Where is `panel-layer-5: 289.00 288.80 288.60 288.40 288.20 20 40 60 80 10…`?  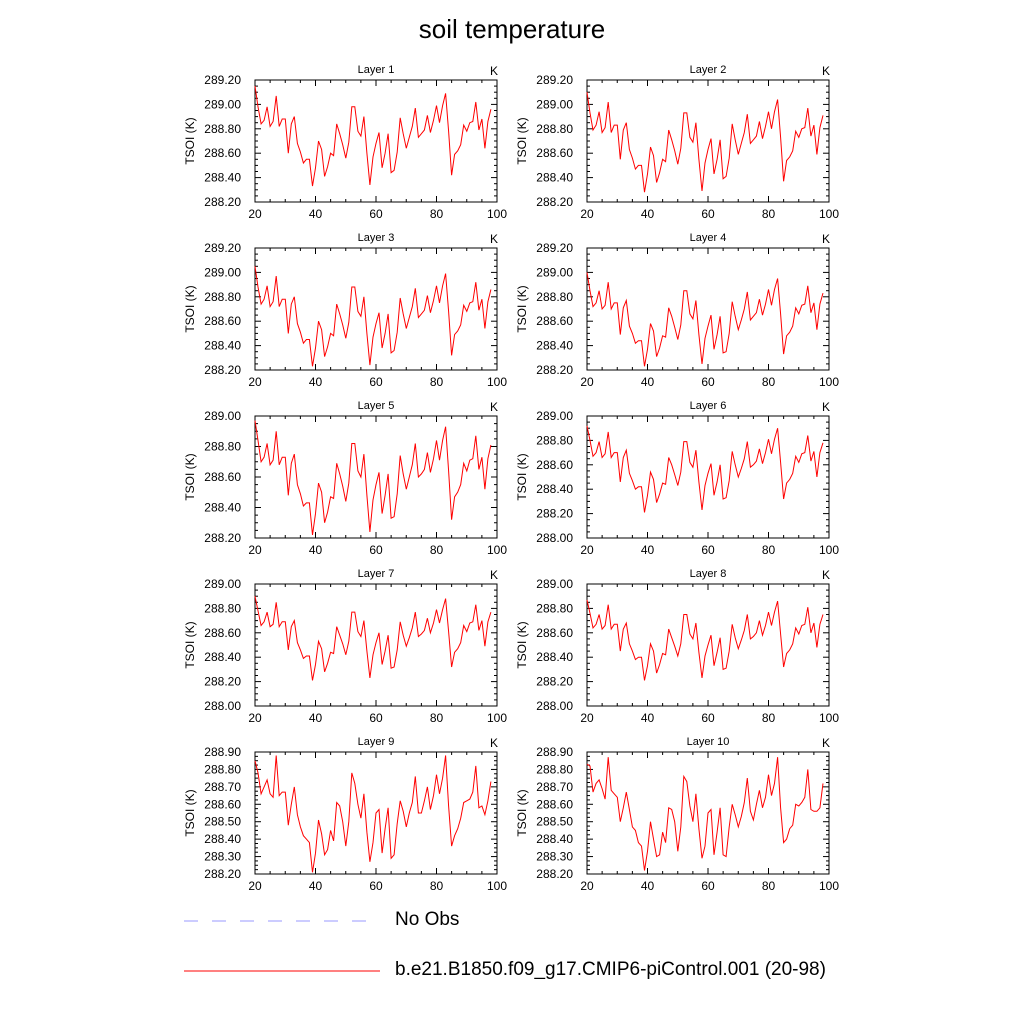 panel-layer-5: 289.00 288.80 288.60 288.40 288.20 20 40 60 80 10… is located at coordinates (345, 478).